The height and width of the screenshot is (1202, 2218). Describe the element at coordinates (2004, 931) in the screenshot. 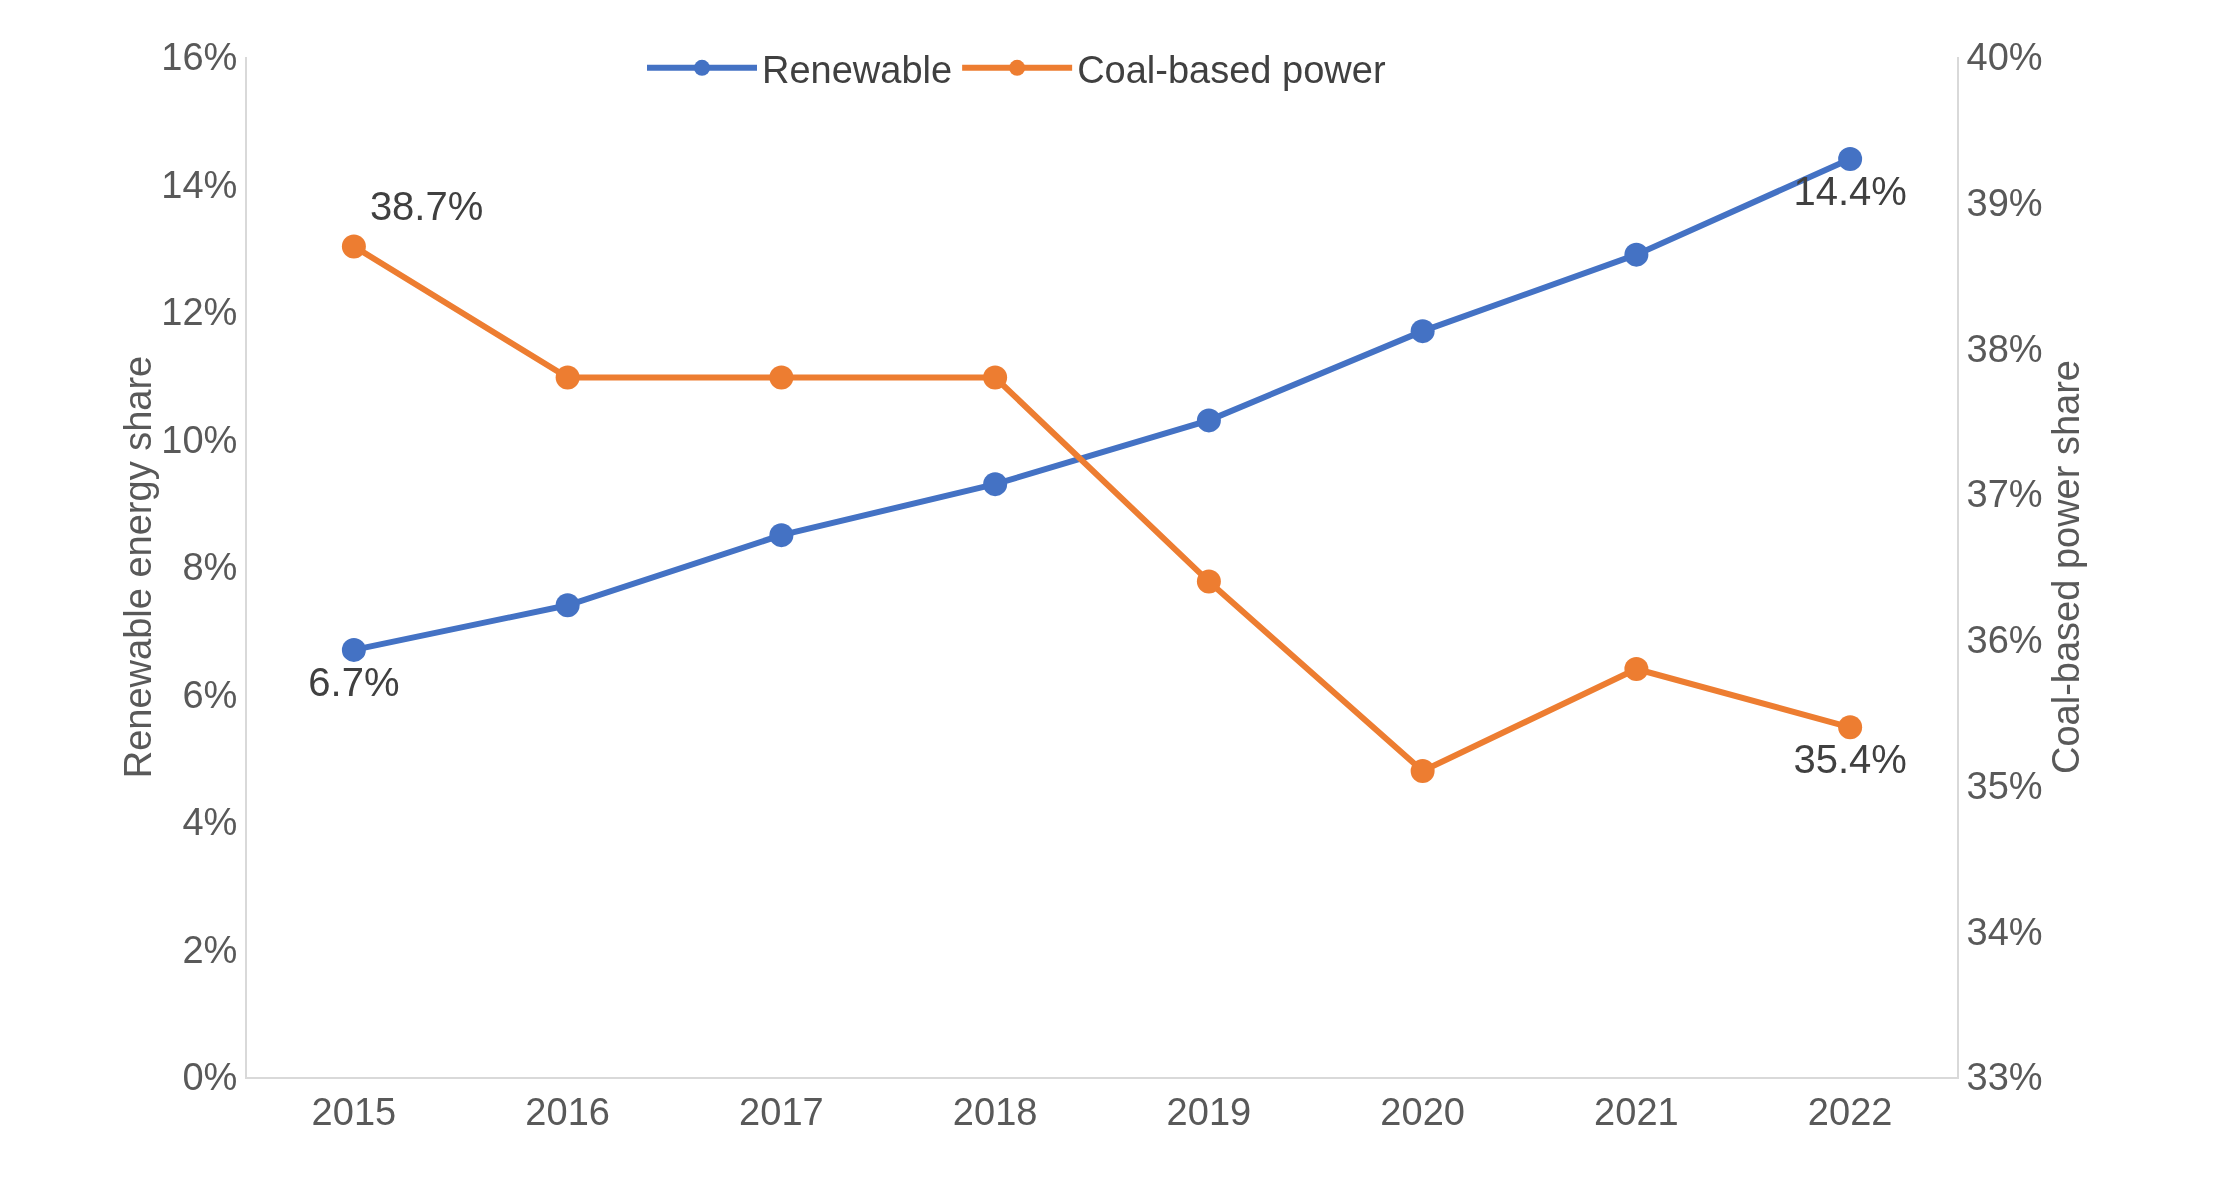

I see `y2-tick-label: 34%` at that location.